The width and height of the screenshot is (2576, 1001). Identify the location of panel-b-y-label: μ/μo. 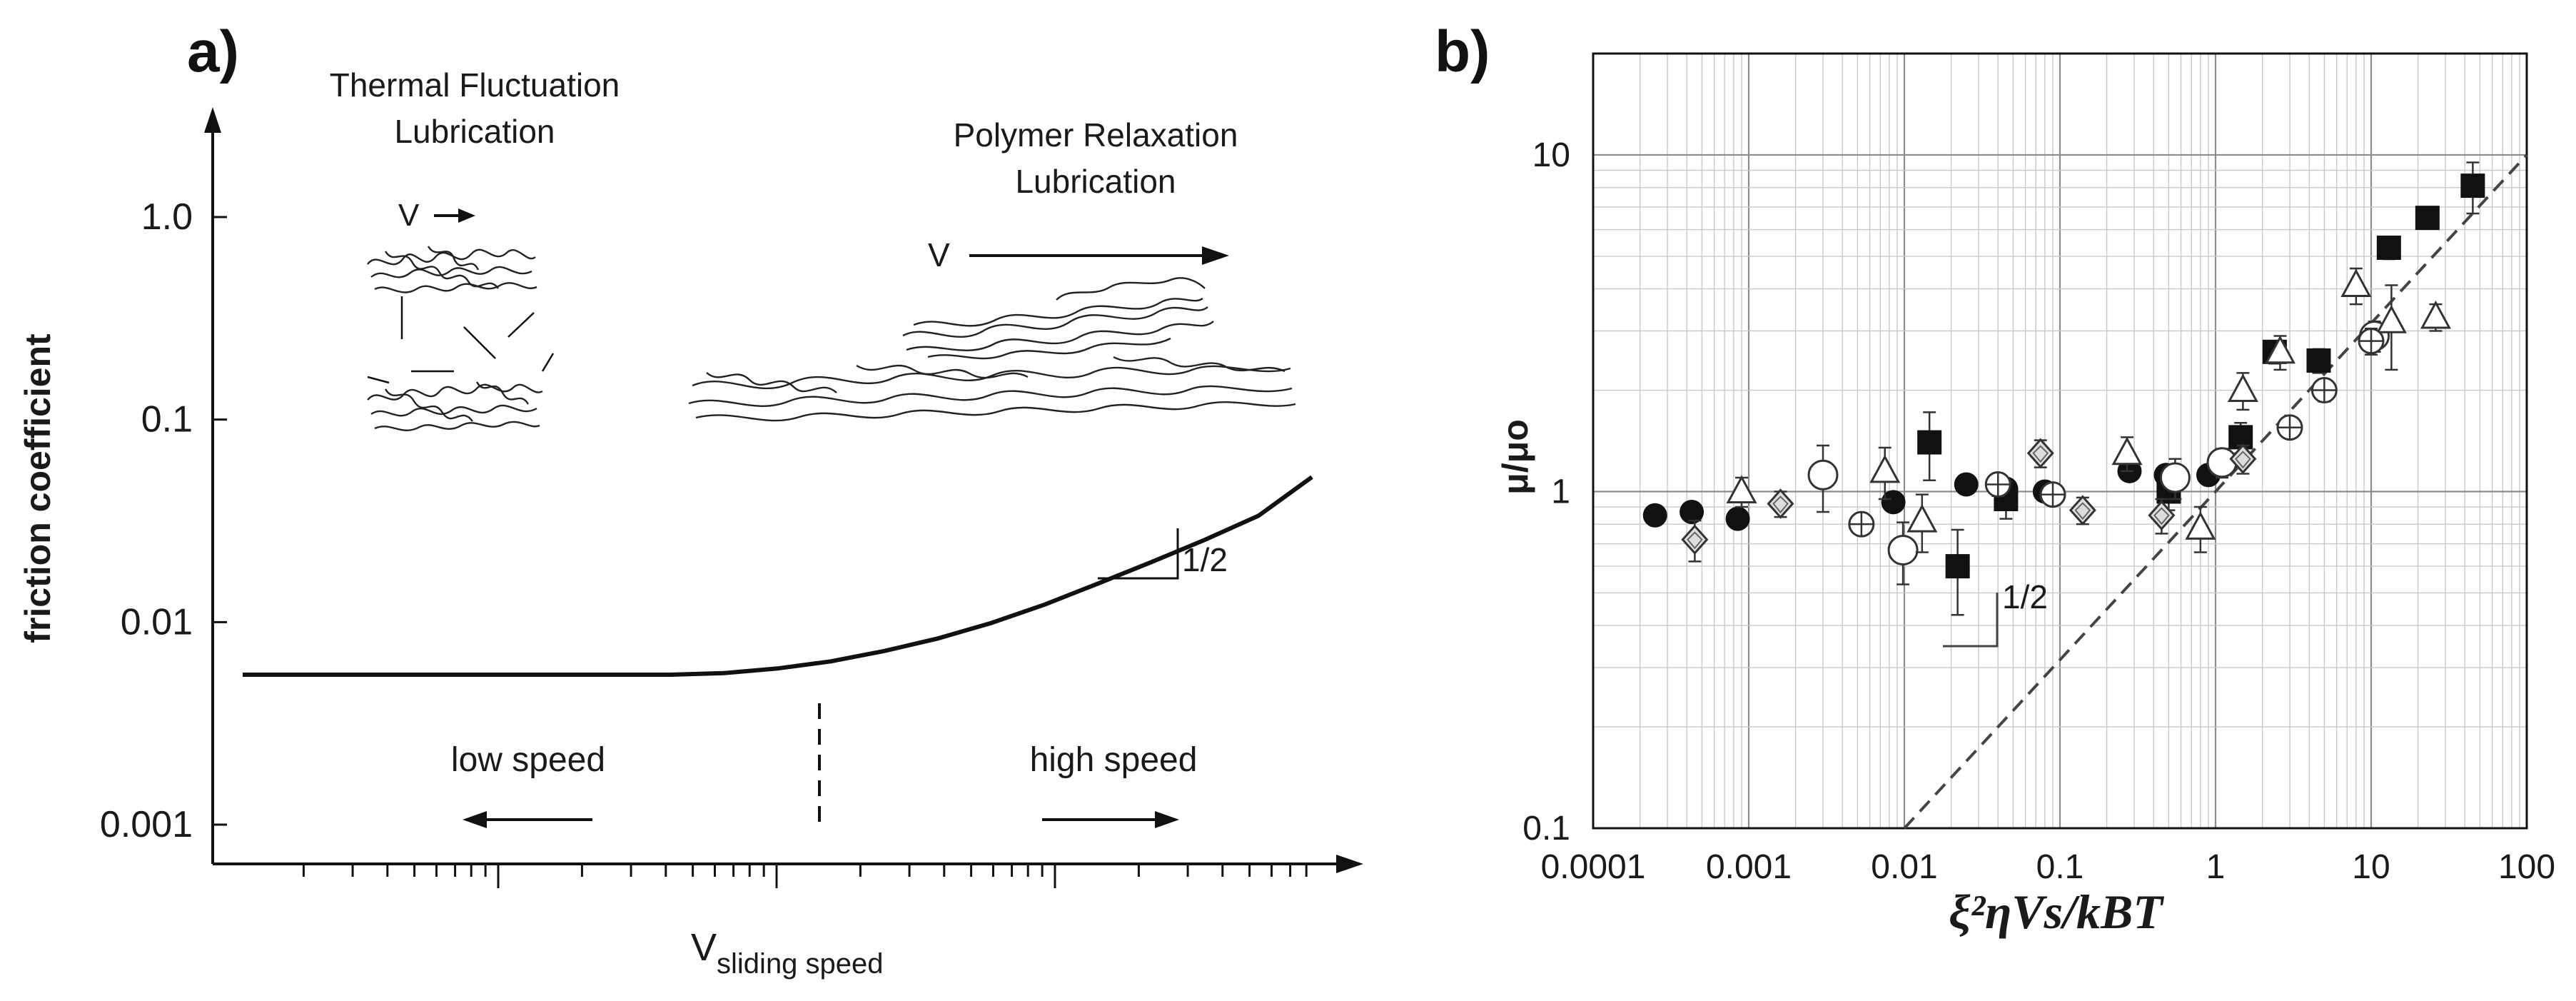
(1515, 457).